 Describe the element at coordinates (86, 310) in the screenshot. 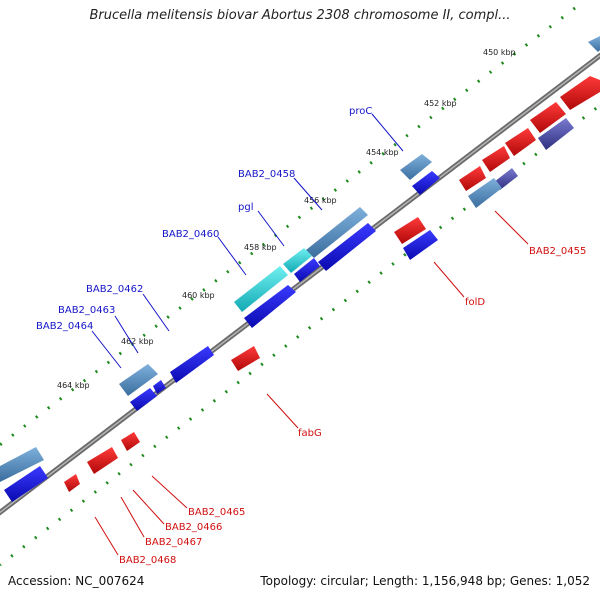

I see `gene-label: BAB2_0463` at that location.